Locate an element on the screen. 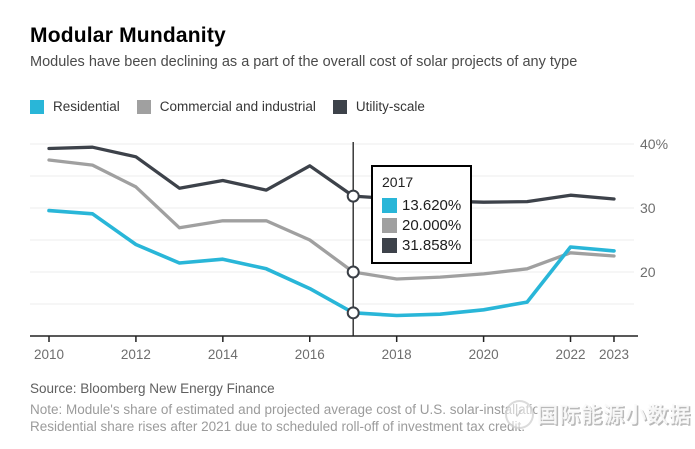 The width and height of the screenshot is (695, 449). tooltip-year: 2017 is located at coordinates (398, 182).